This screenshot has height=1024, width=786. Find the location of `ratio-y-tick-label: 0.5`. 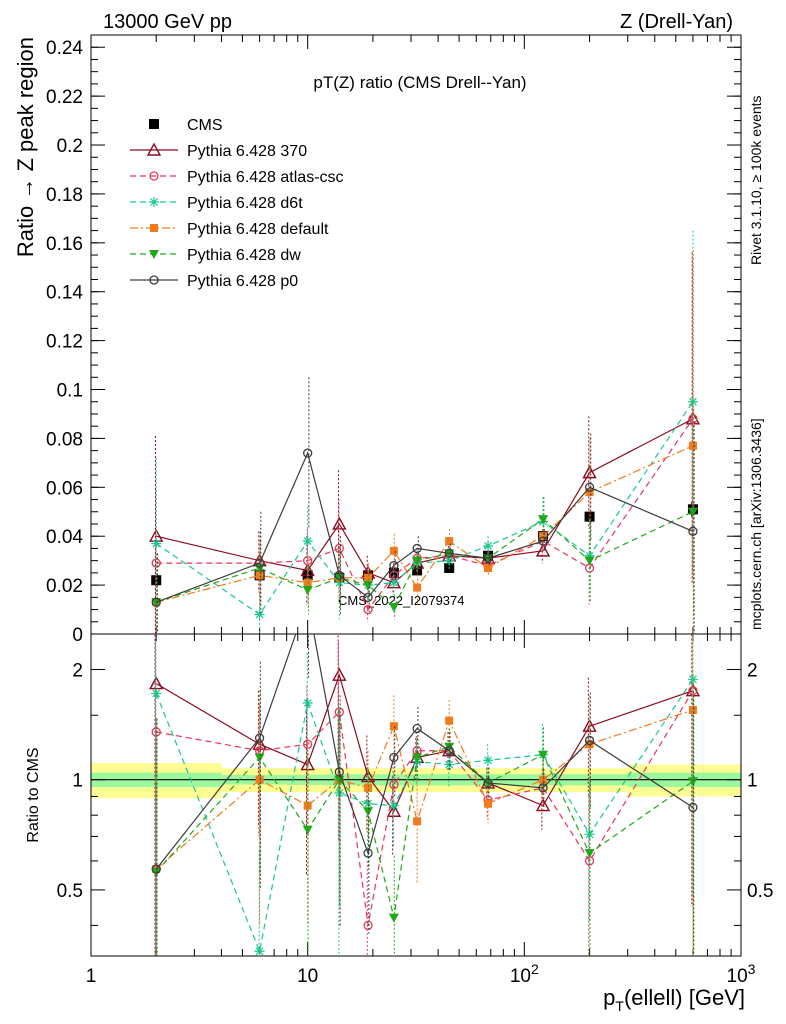

ratio-y-tick-label: 0.5 is located at coordinates (70, 891).